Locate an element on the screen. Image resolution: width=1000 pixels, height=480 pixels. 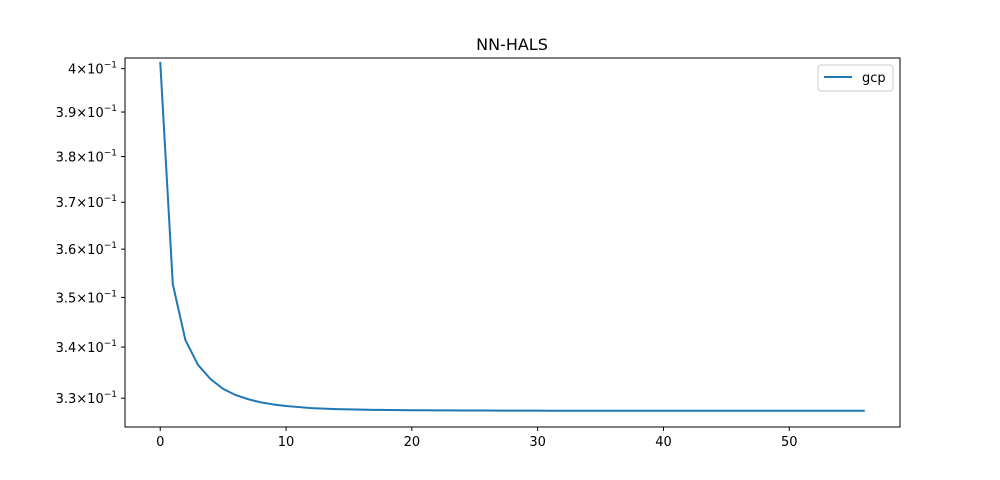
y-tick-label: 3.3×10⁻¹ is located at coordinates (86, 398).